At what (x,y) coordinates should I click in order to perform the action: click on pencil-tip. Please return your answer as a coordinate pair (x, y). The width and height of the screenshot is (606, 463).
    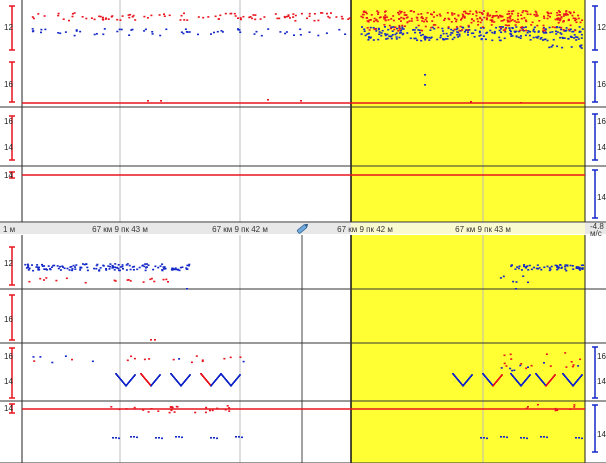
    Looking at the image, I should click on (306, 225).